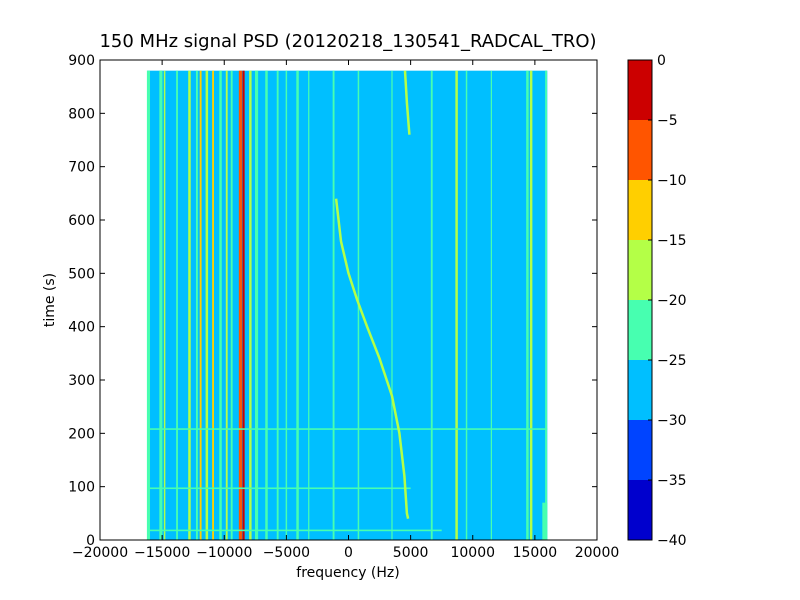 Image resolution: width=800 pixels, height=600 pixels. What do you see at coordinates (81, 488) in the screenshot?
I see `y-tick-label: 100` at bounding box center [81, 488].